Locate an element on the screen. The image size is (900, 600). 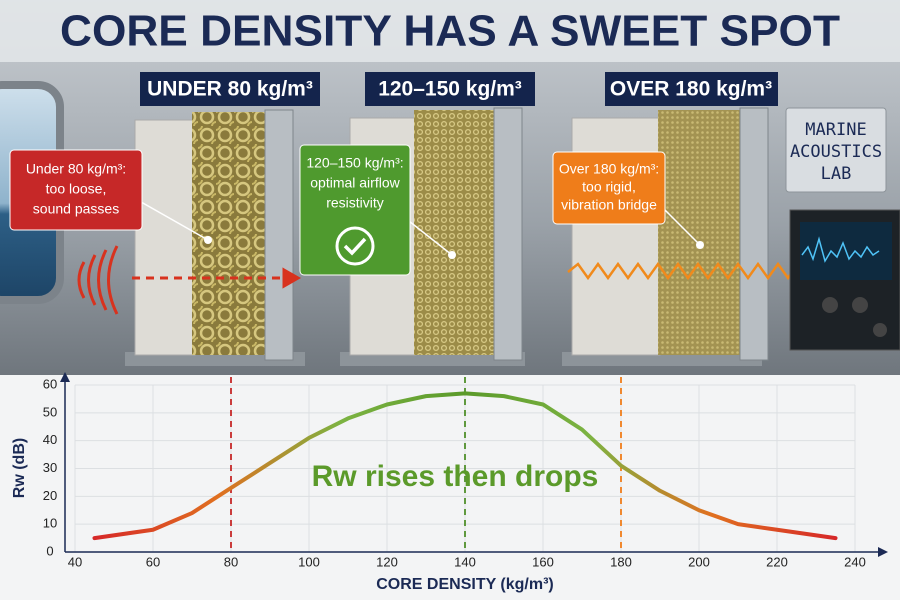
y-tick-label: 20 is located at coordinates (50, 495).